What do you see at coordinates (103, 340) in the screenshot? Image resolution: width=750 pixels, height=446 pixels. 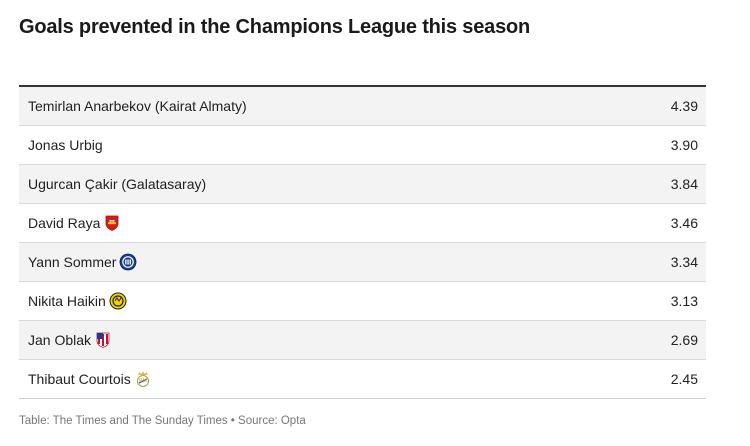 I see `atletico-crest-icon` at bounding box center [103, 340].